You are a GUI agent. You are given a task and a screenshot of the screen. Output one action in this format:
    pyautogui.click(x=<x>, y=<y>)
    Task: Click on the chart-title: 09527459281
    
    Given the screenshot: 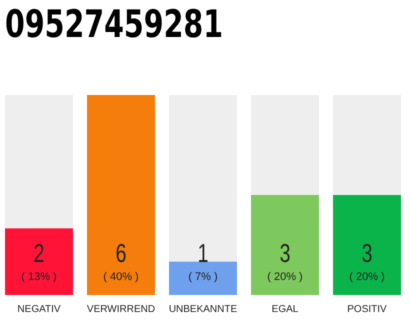 What is the action you would take?
    pyautogui.click(x=114, y=24)
    